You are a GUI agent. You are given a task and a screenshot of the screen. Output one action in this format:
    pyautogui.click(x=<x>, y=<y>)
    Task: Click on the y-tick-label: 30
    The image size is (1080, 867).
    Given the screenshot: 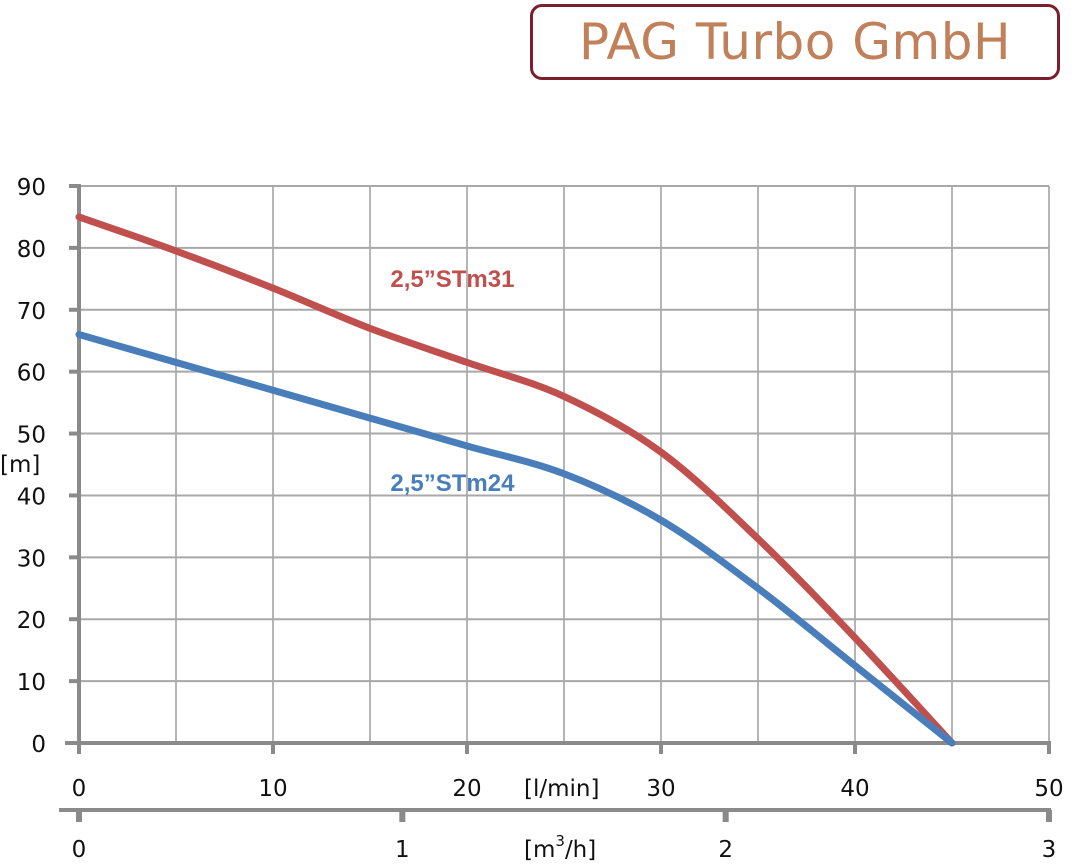 What is the action you would take?
    pyautogui.click(x=31, y=559)
    